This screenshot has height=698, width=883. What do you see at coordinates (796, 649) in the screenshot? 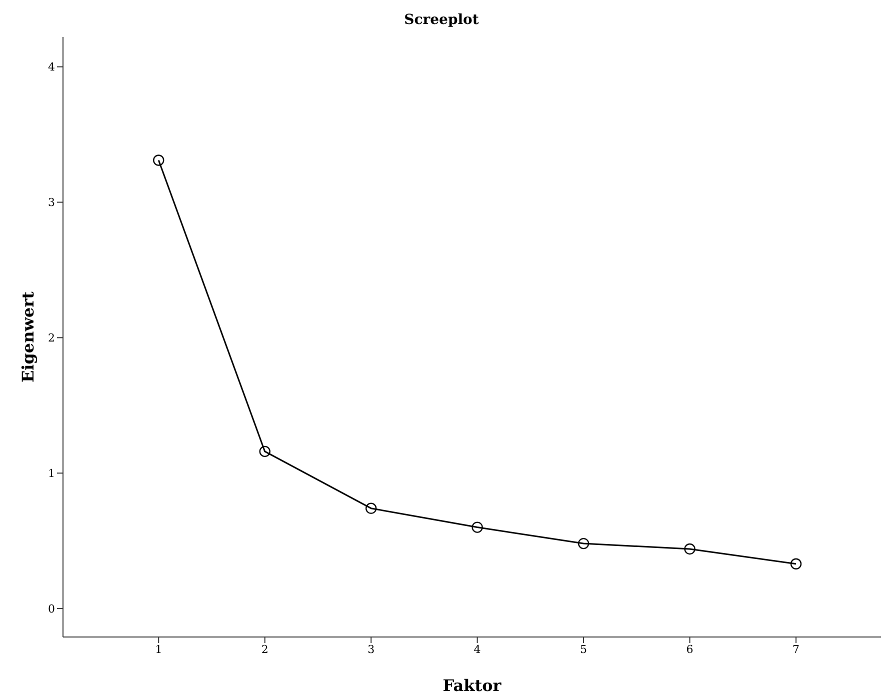
I see `x-tick-label: 7` at bounding box center [796, 649].